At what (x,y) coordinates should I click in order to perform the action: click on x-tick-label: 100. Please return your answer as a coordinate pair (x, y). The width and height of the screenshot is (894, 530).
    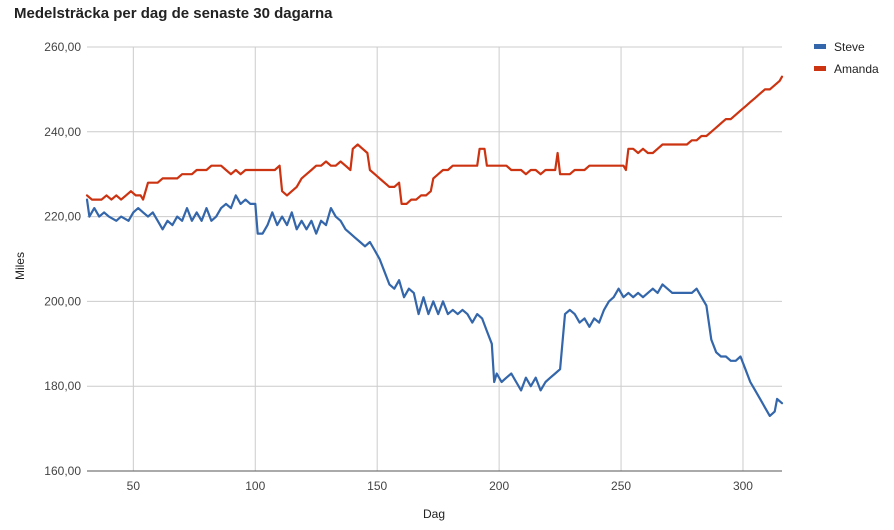
    Looking at the image, I should click on (255, 486).